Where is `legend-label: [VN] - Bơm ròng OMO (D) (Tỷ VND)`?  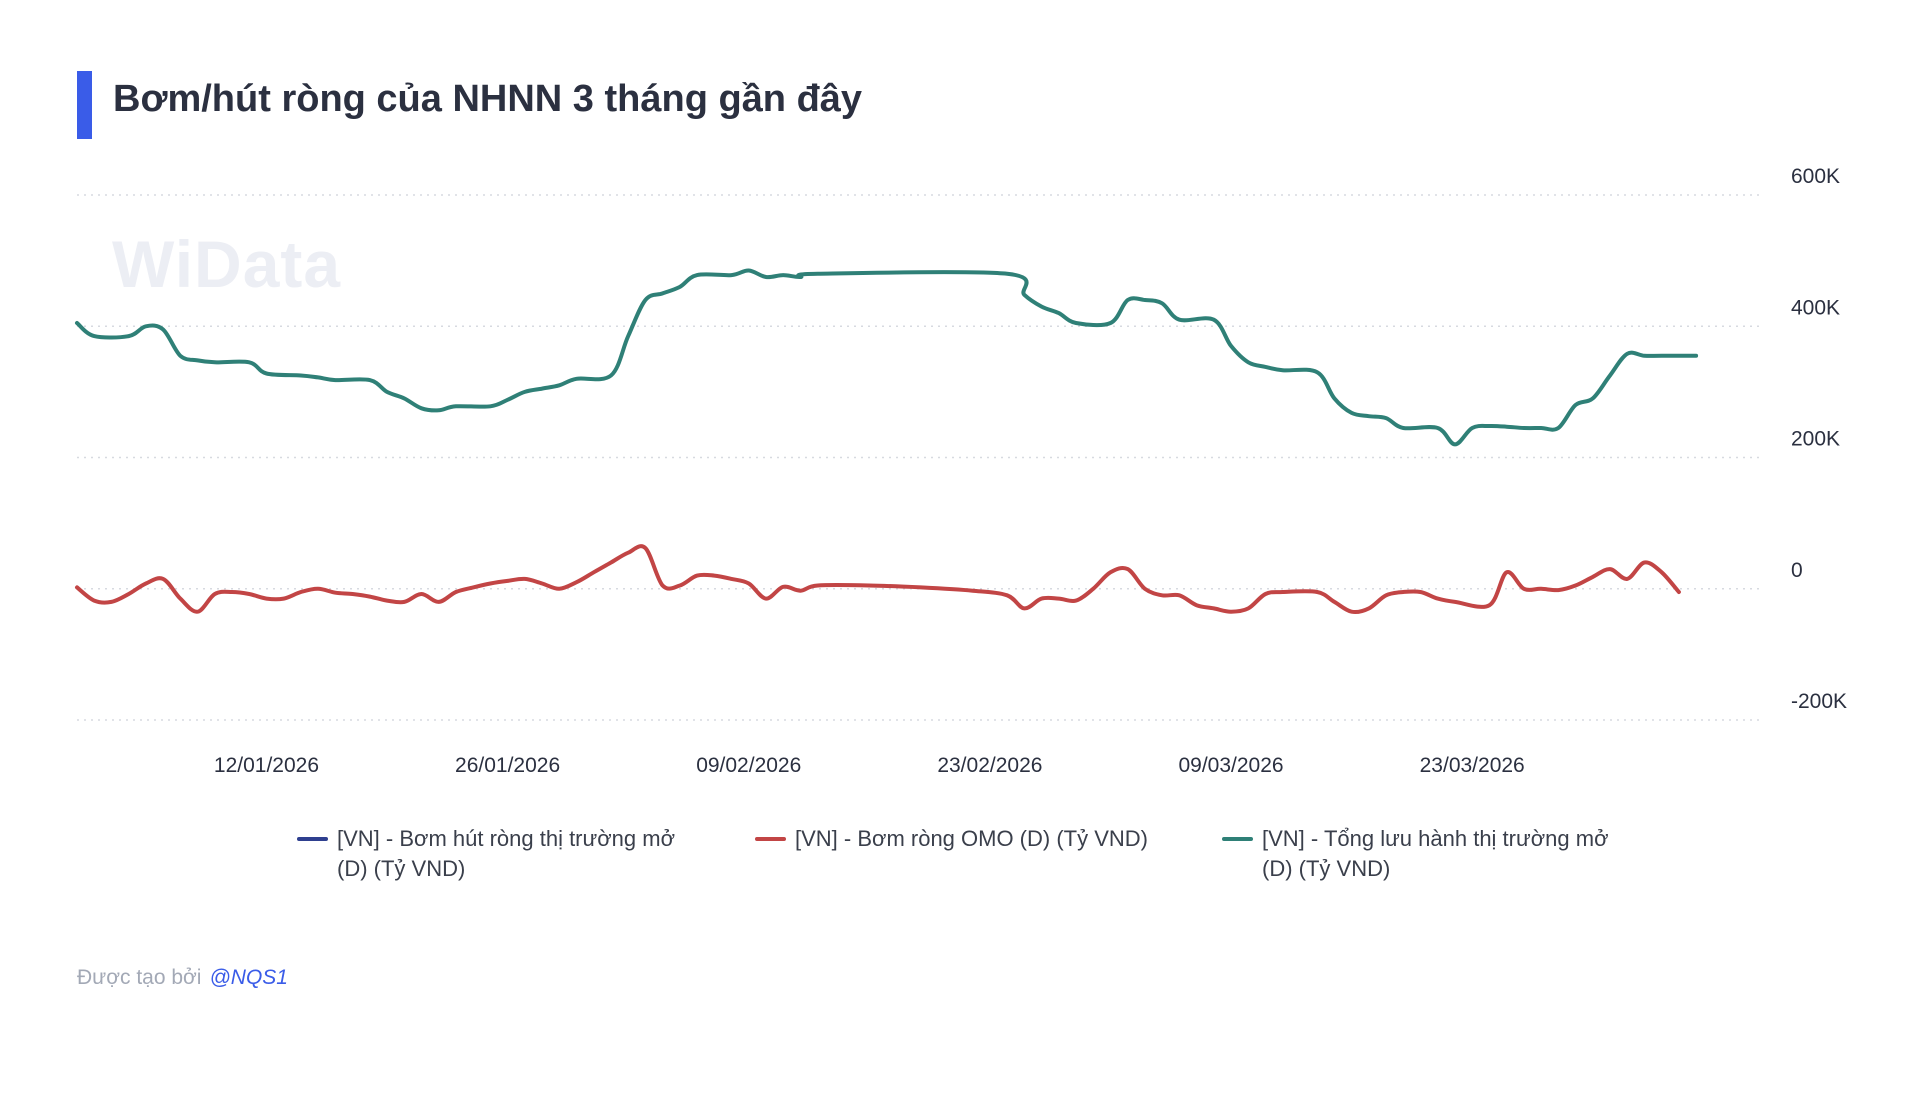
legend-label: [VN] - Bơm ròng OMO (D) (Tỷ VND) is located at coordinates (971, 838).